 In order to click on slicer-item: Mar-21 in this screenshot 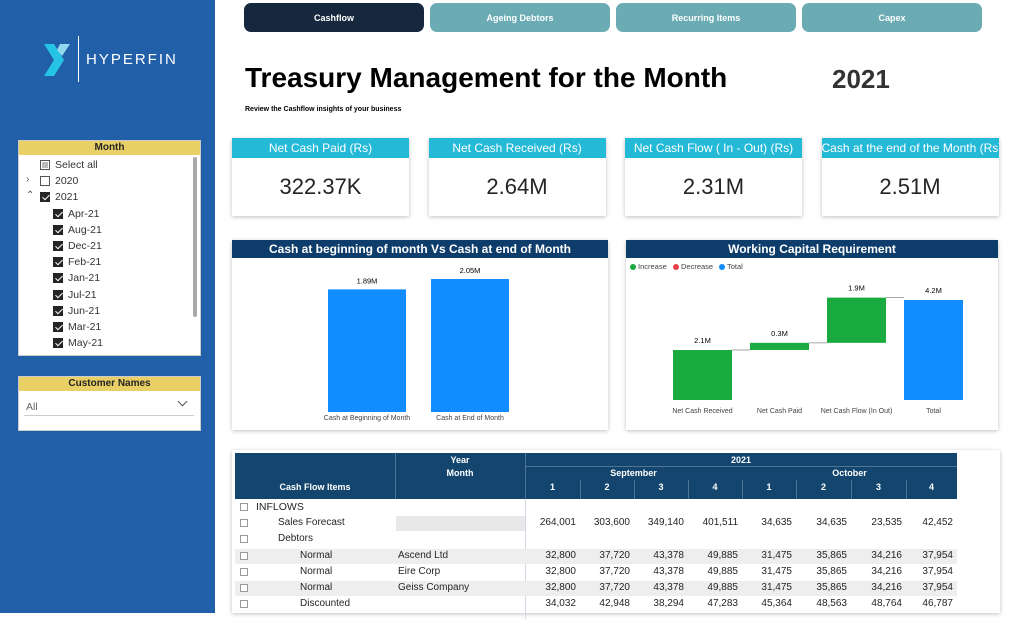, I will do `click(85, 327)`.